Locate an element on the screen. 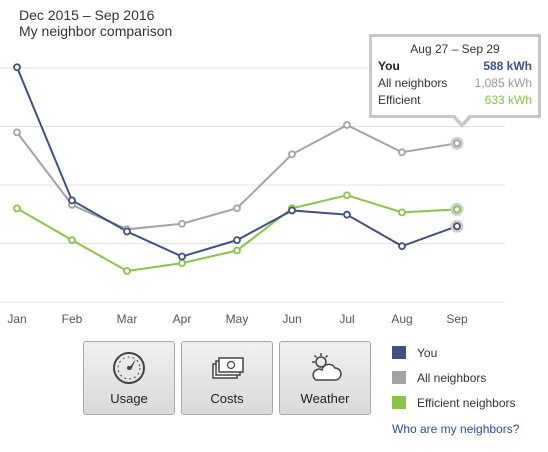 The height and width of the screenshot is (452, 548). tooltip-row-all: All neighbors 1,085 kWh is located at coordinates (455, 83).